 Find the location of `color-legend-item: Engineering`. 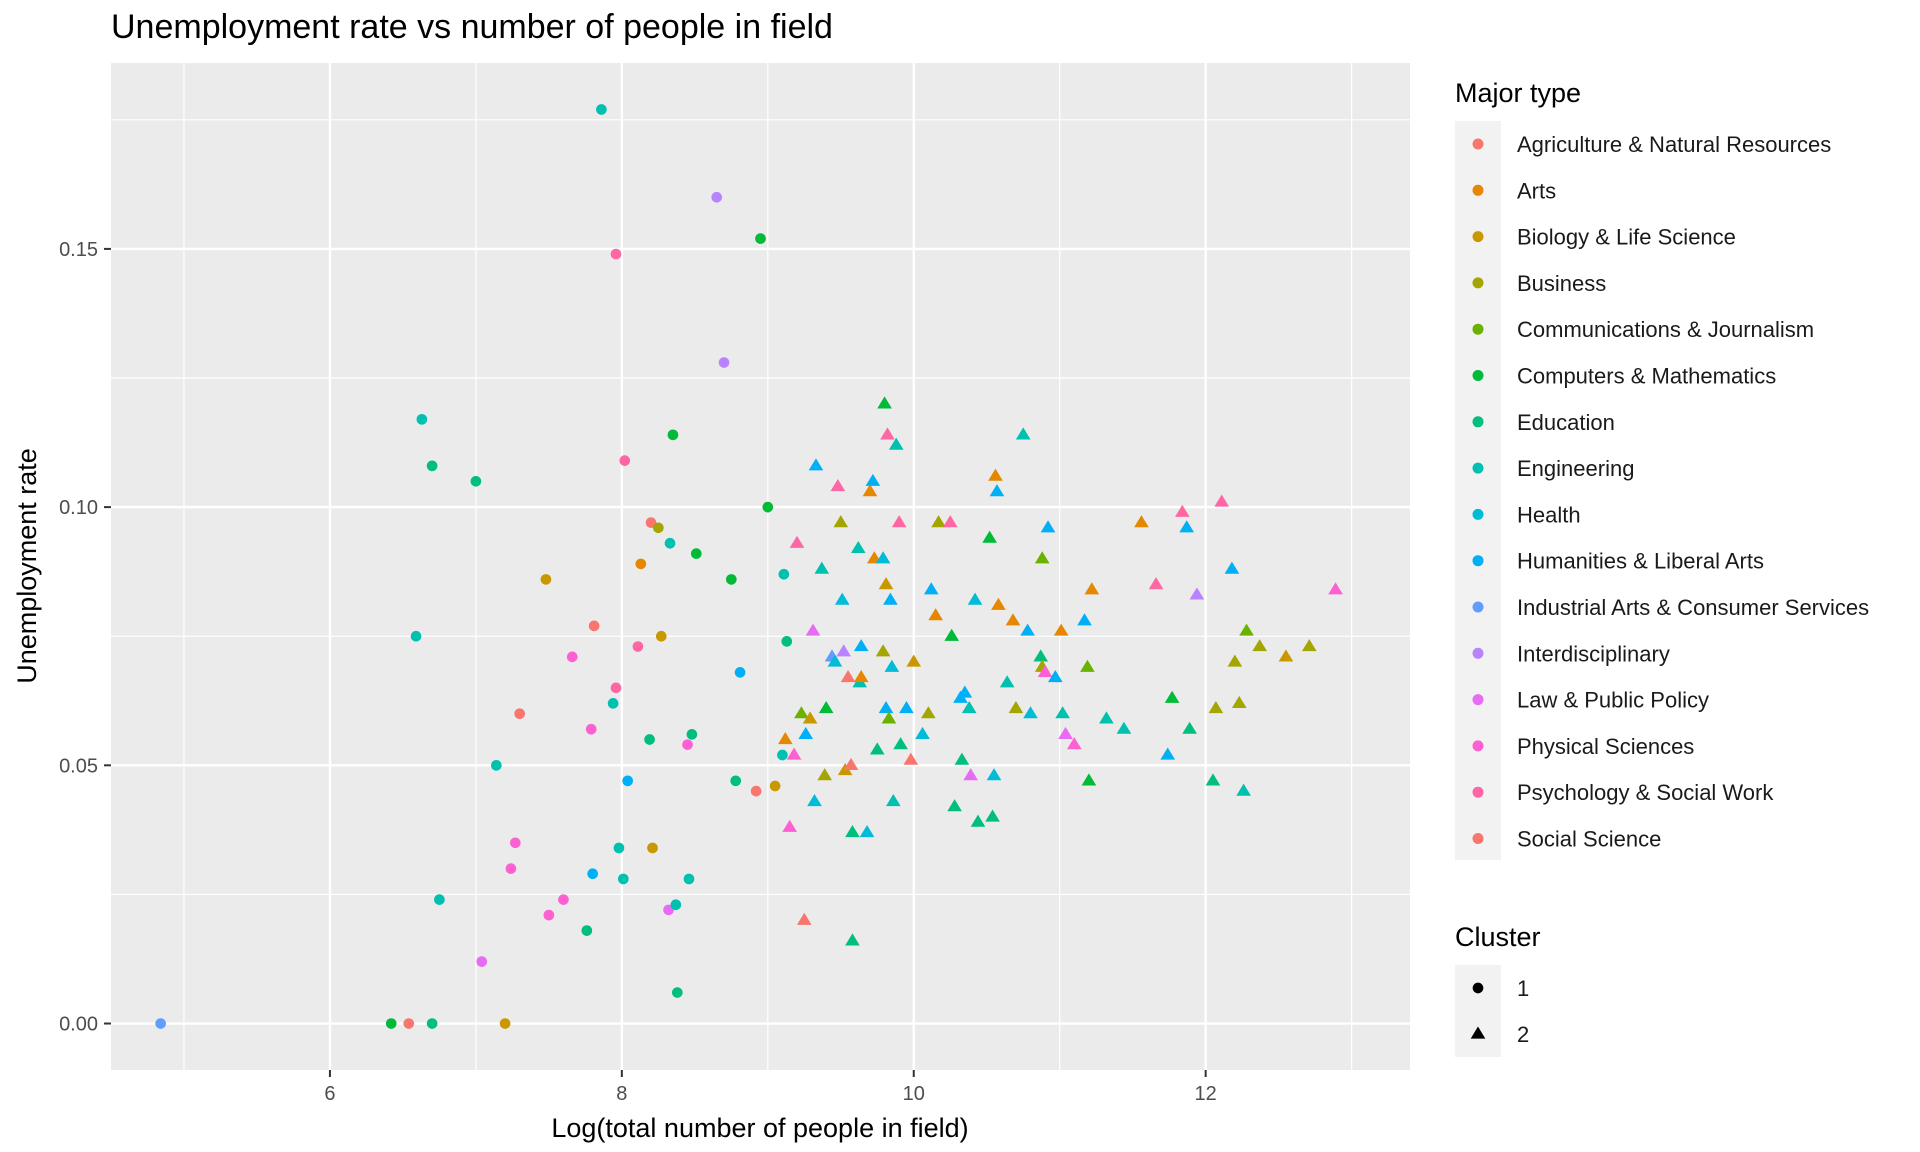

color-legend-item: Engineering is located at coordinates (1553, 468).